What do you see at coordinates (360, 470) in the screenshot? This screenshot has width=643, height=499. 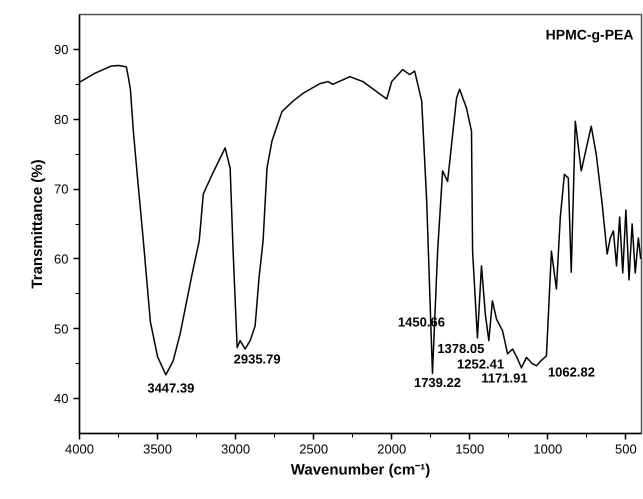 I see `x-axis-title: Wavenumber (cm⁻¹)` at bounding box center [360, 470].